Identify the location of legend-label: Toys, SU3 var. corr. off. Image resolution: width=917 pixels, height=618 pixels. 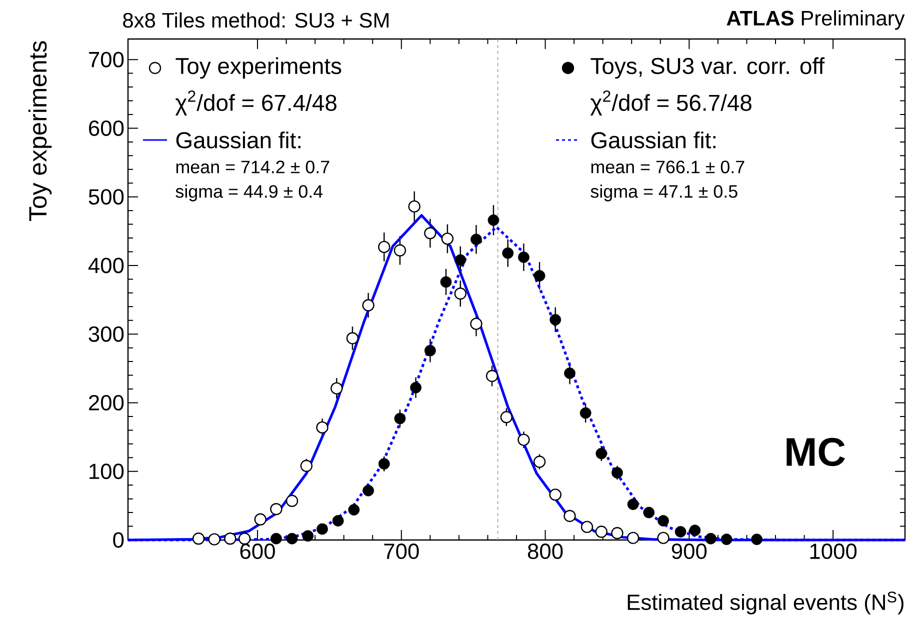
(707, 68).